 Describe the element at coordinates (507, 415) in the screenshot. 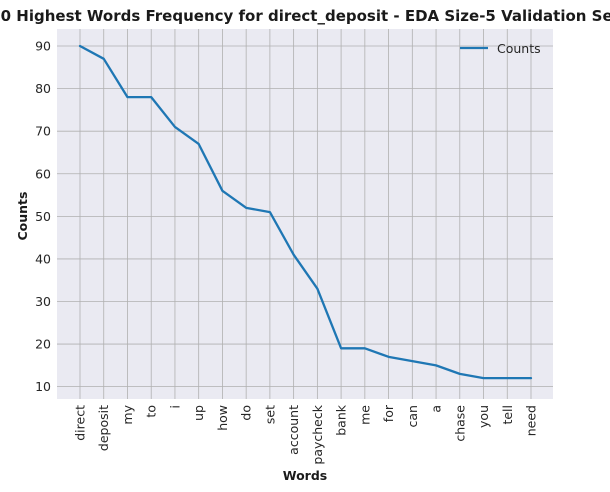

I see `x-tick-label: tell` at that location.